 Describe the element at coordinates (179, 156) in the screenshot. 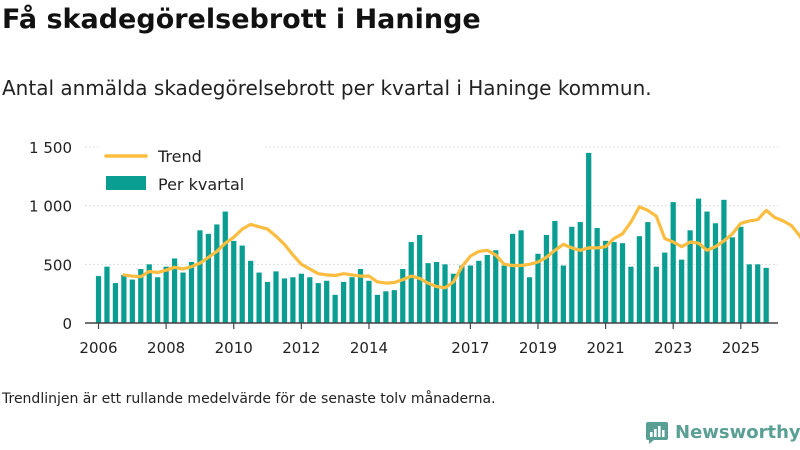

I see `legend-trend-label: Trend` at that location.